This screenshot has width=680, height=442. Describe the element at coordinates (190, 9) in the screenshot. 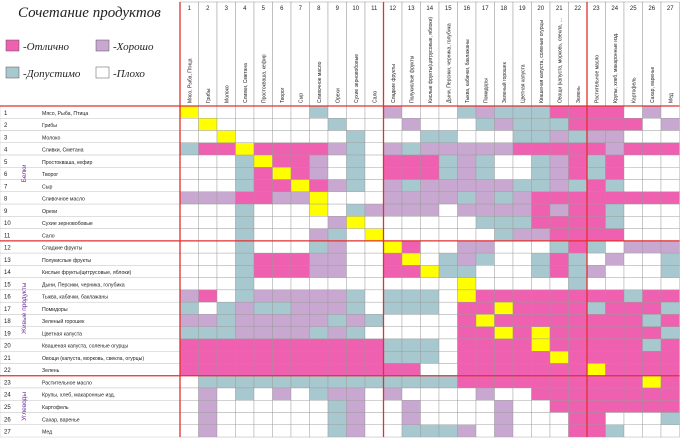

I see `column-number: 1` at that location.